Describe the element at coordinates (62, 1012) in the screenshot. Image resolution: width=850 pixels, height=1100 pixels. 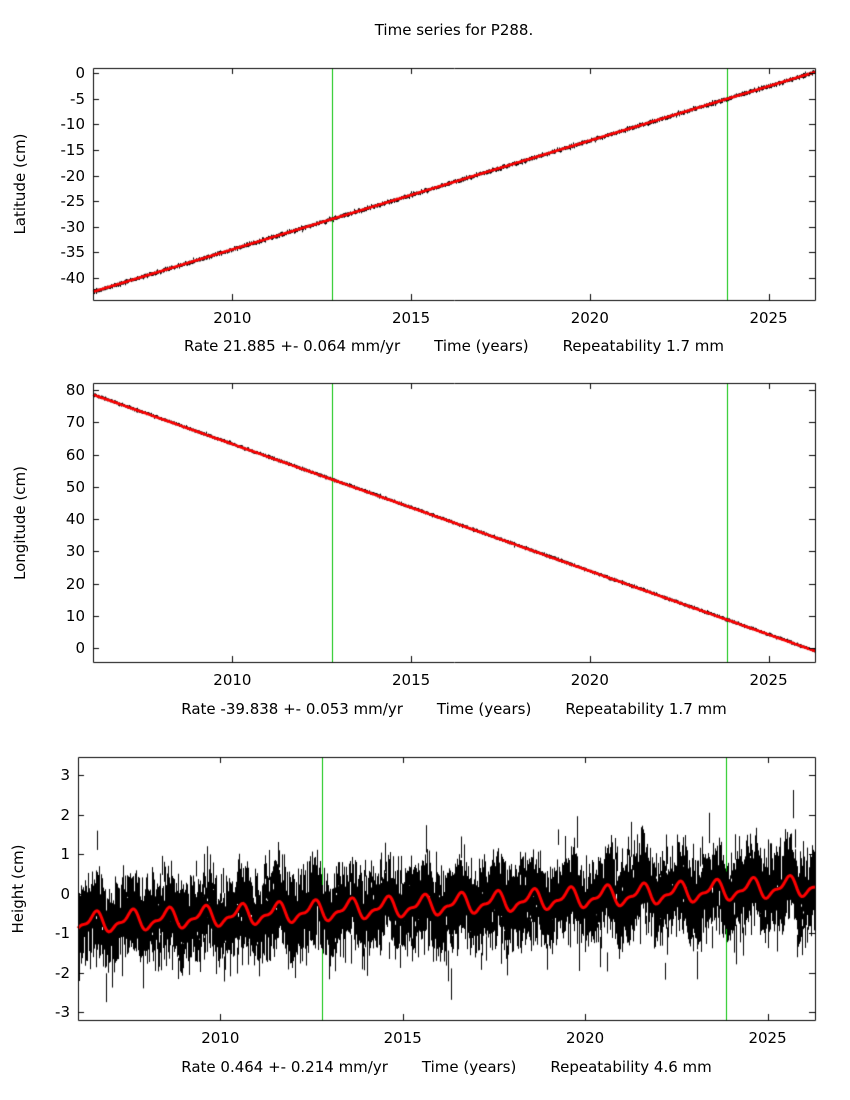
I see `y-tick-label: -3` at that location.